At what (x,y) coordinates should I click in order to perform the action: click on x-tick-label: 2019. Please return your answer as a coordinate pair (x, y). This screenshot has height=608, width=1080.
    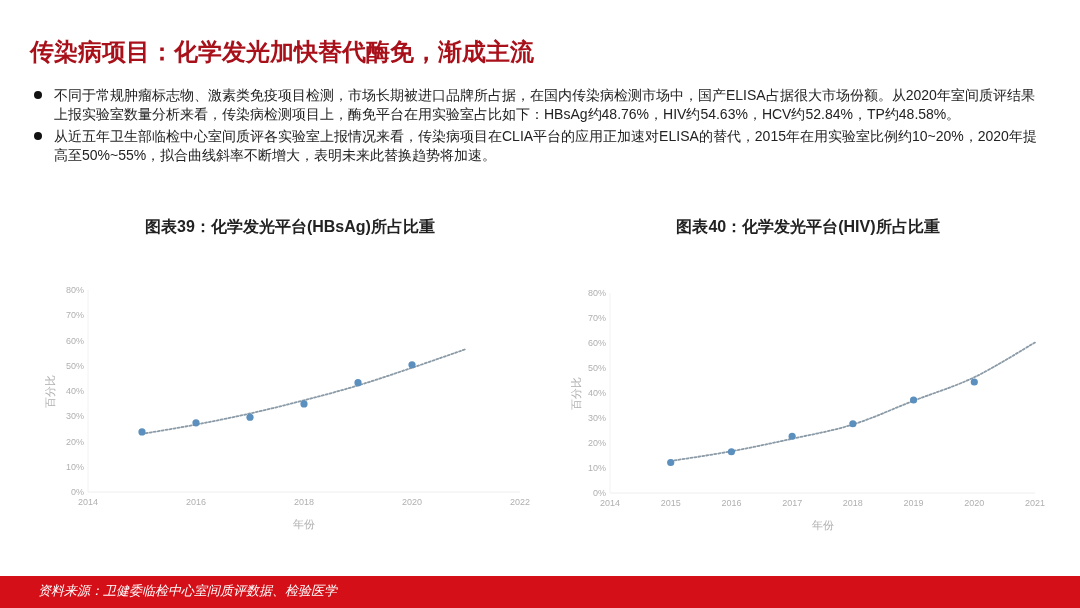
    Looking at the image, I should click on (913, 503).